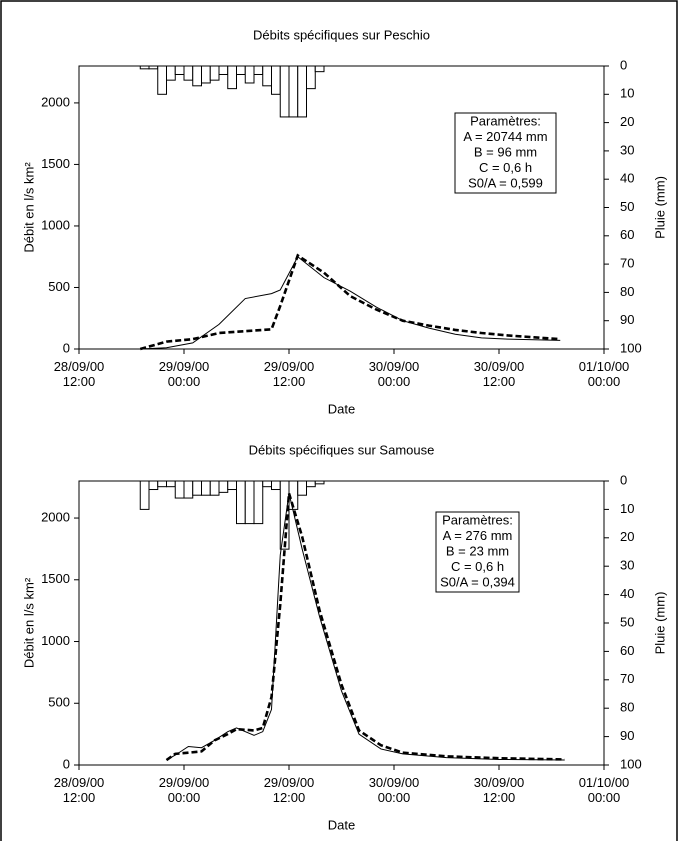 This screenshot has height=841, width=679. I want to click on chart-title: Débits spécifiques sur Samouse, so click(342, 449).